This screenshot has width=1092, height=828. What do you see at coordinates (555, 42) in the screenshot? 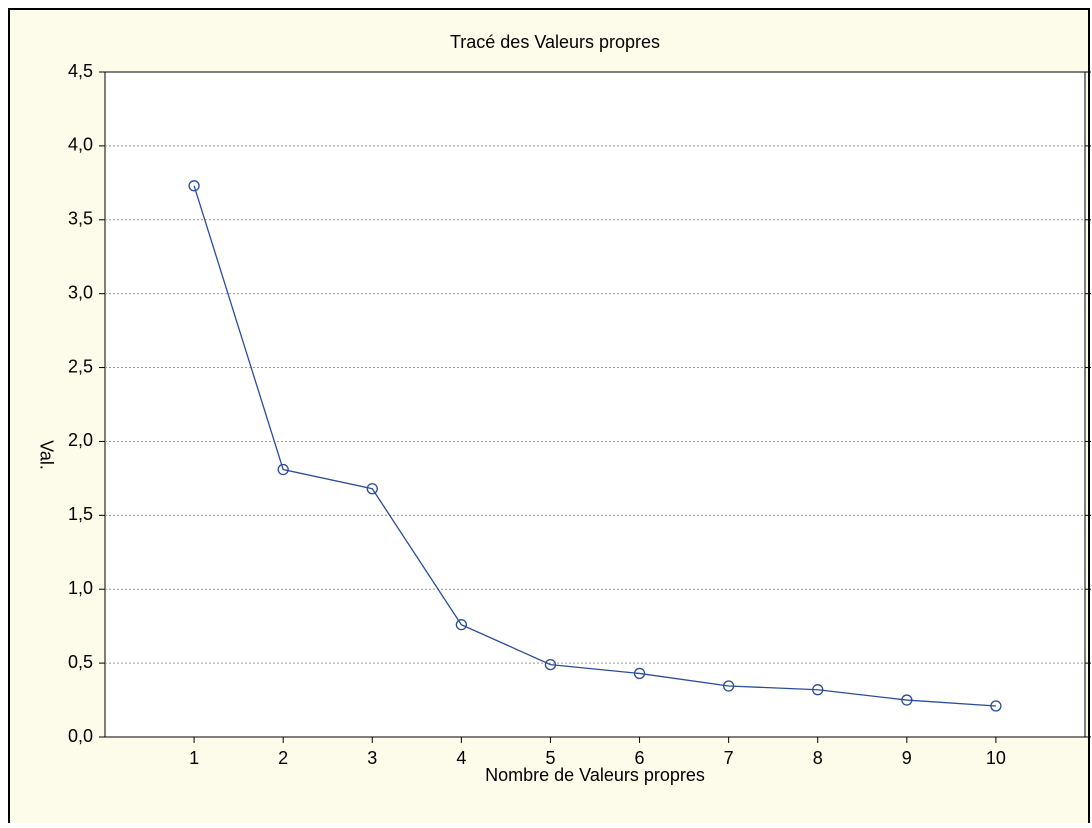
I see `chart-title: Tracé des Valeurs propres` at bounding box center [555, 42].